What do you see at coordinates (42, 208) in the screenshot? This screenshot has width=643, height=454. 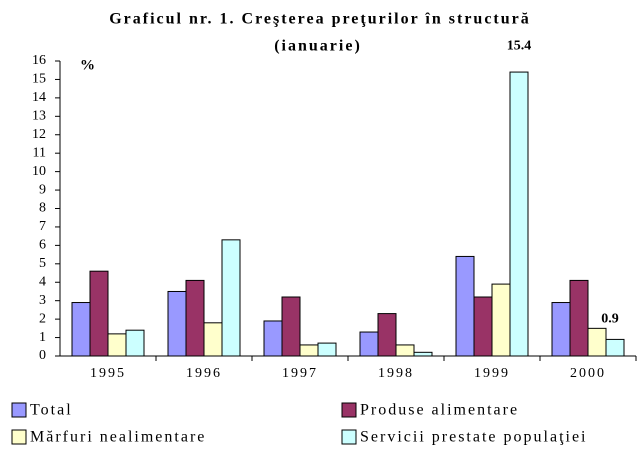 I see `y-tick-label: 8` at bounding box center [42, 208].